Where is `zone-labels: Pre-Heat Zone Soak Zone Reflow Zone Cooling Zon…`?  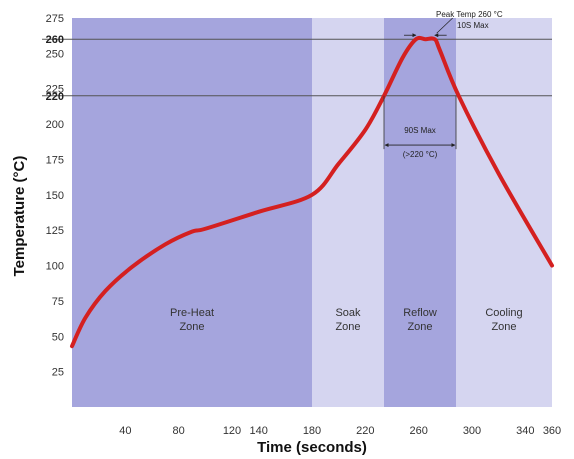 zone-labels: Pre-Heat Zone Soak Zone Reflow Zone Cooling Zon… is located at coordinates (346, 320).